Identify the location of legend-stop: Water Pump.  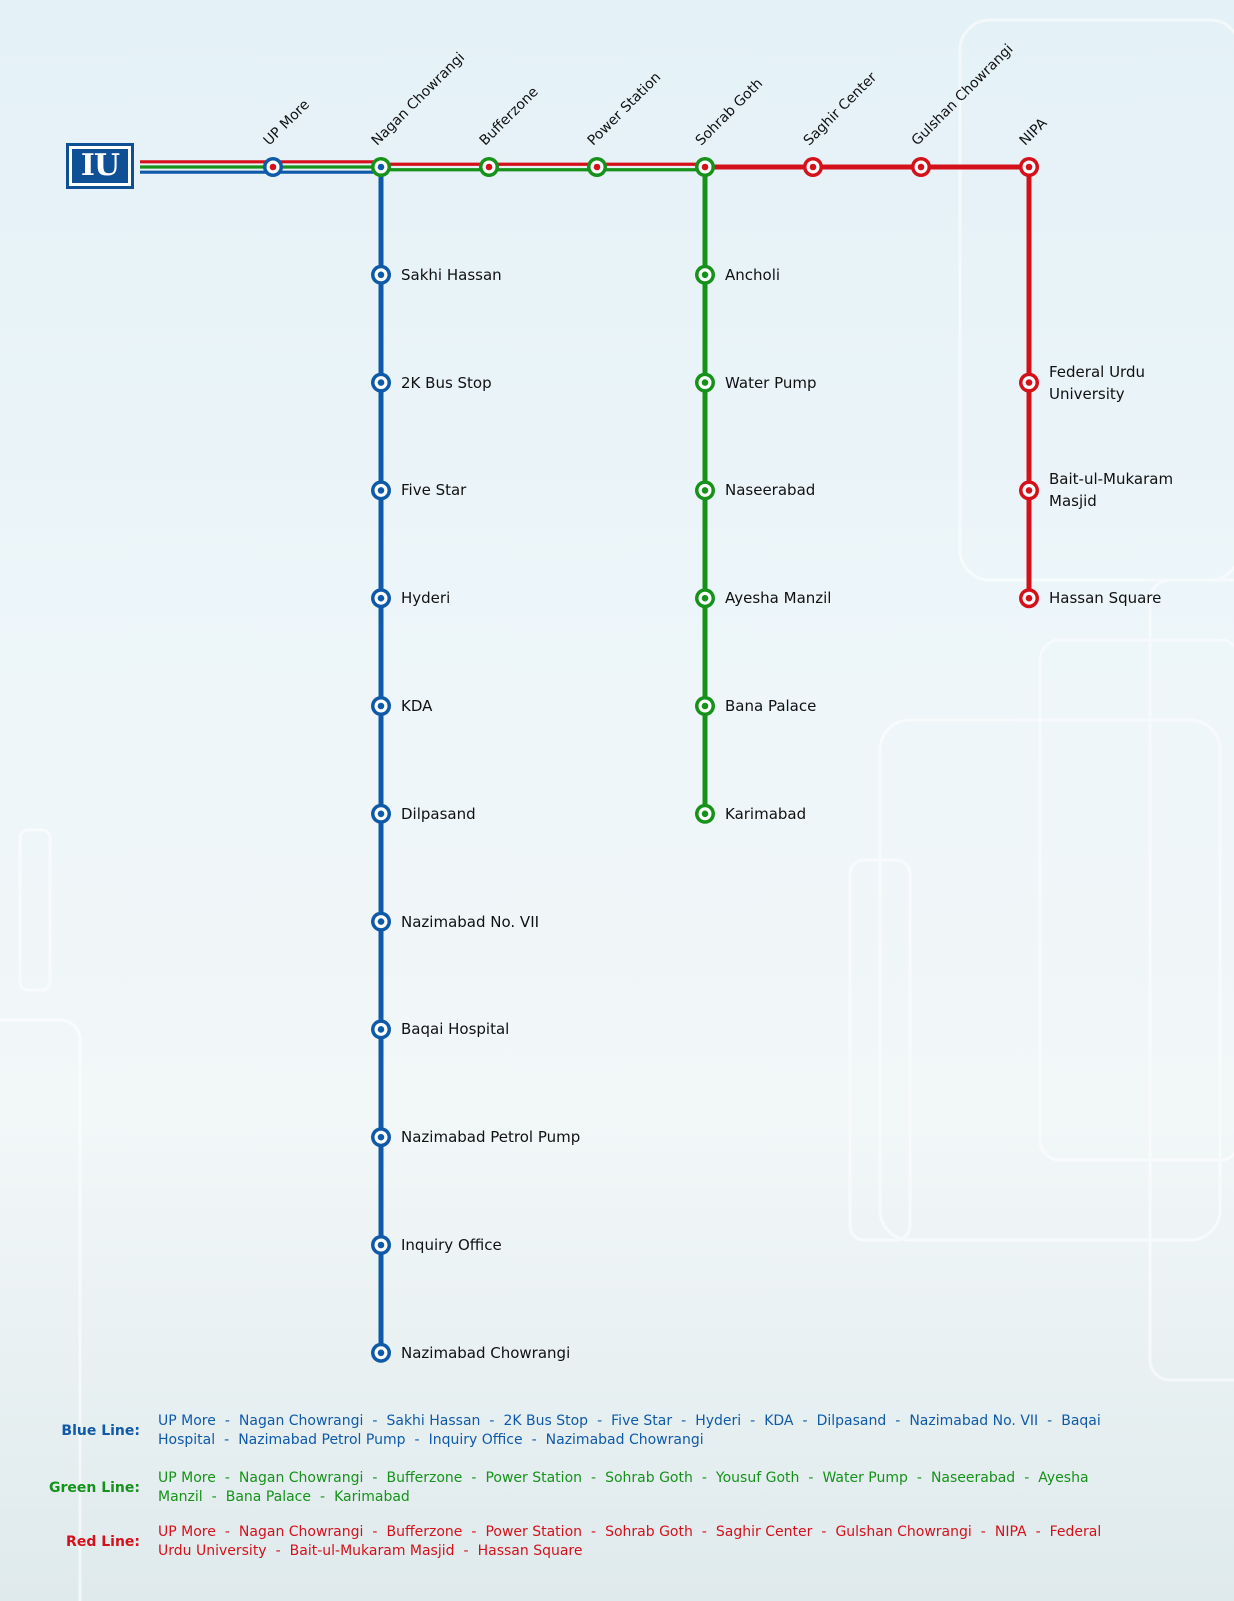
(865, 1478).